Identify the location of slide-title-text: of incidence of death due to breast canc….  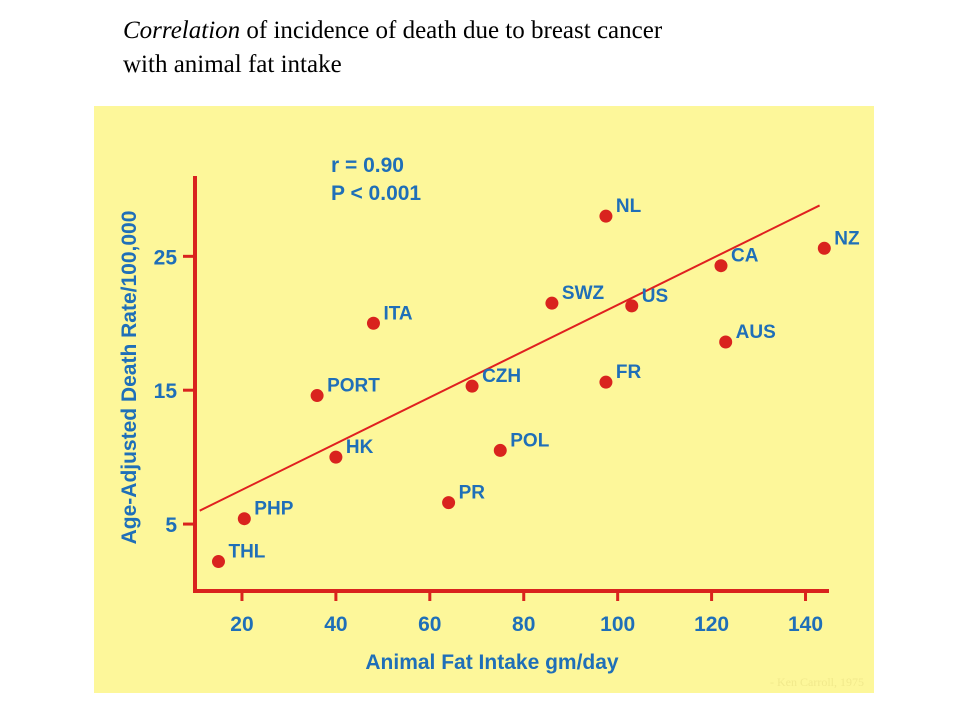
(451, 30).